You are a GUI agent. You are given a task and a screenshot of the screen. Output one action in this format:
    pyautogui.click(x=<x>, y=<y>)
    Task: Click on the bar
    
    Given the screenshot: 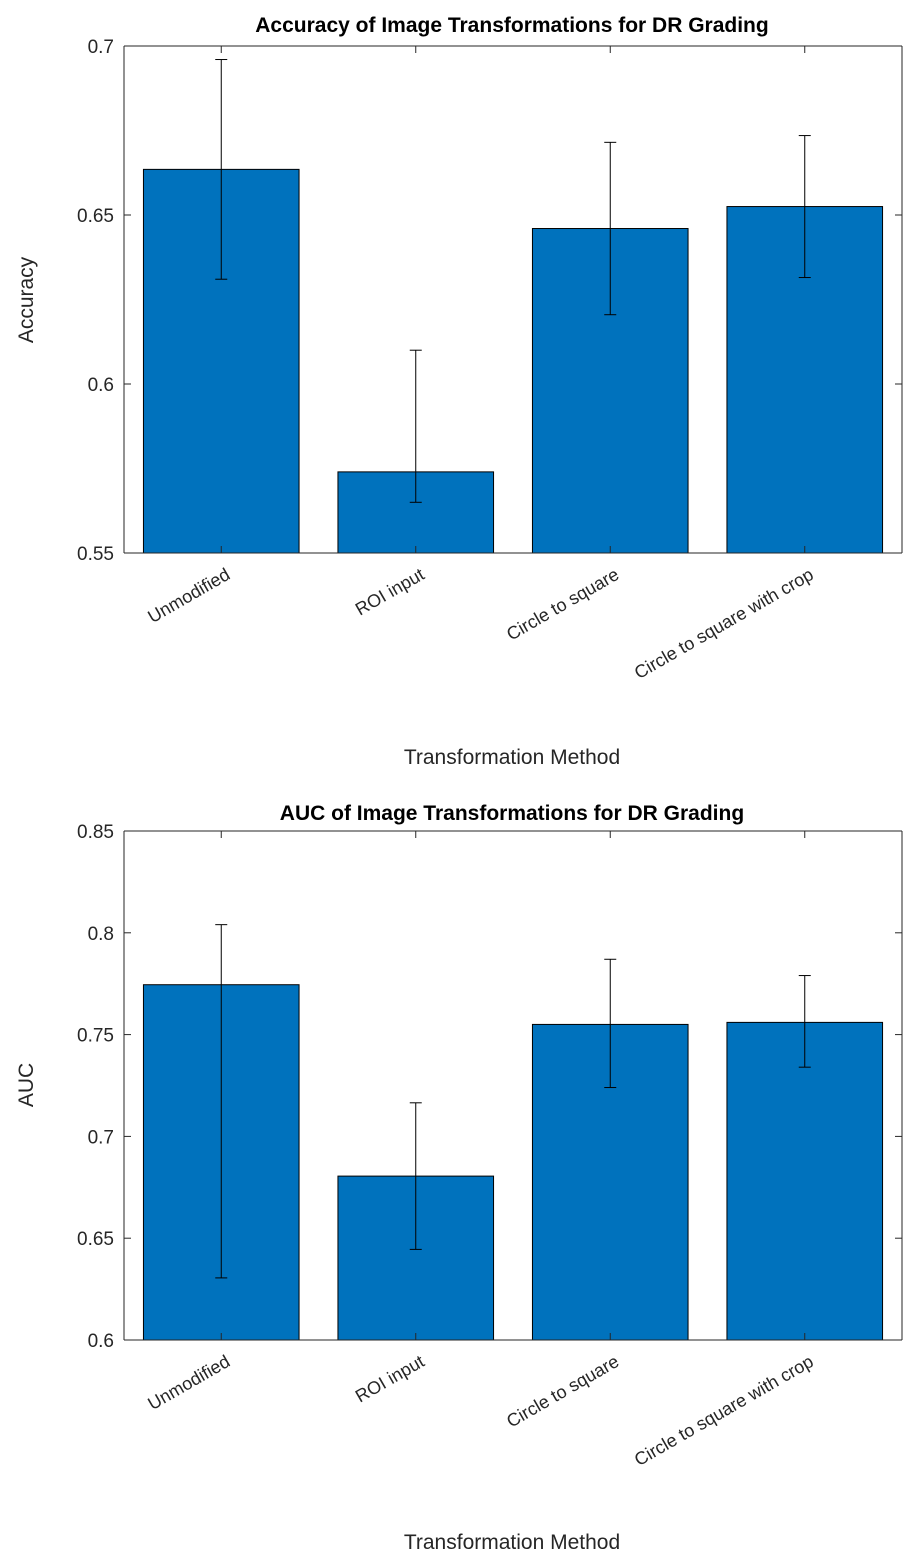 What is the action you would take?
    pyautogui.click(x=805, y=1181)
    